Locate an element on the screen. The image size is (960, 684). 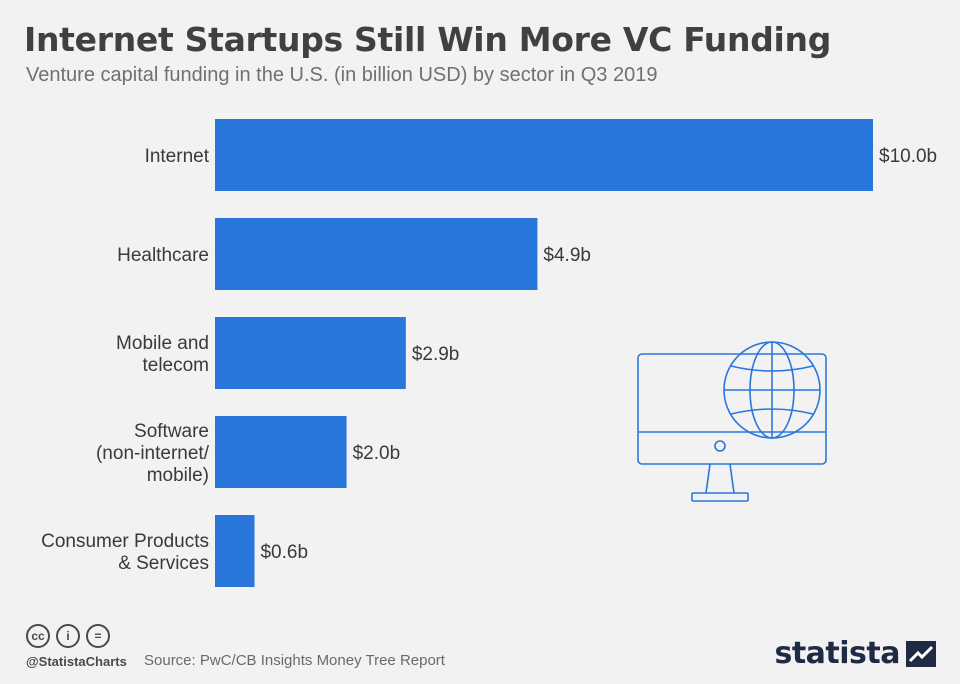
category-label-3: Software (non-internet/mobile) is located at coordinates (153, 453).